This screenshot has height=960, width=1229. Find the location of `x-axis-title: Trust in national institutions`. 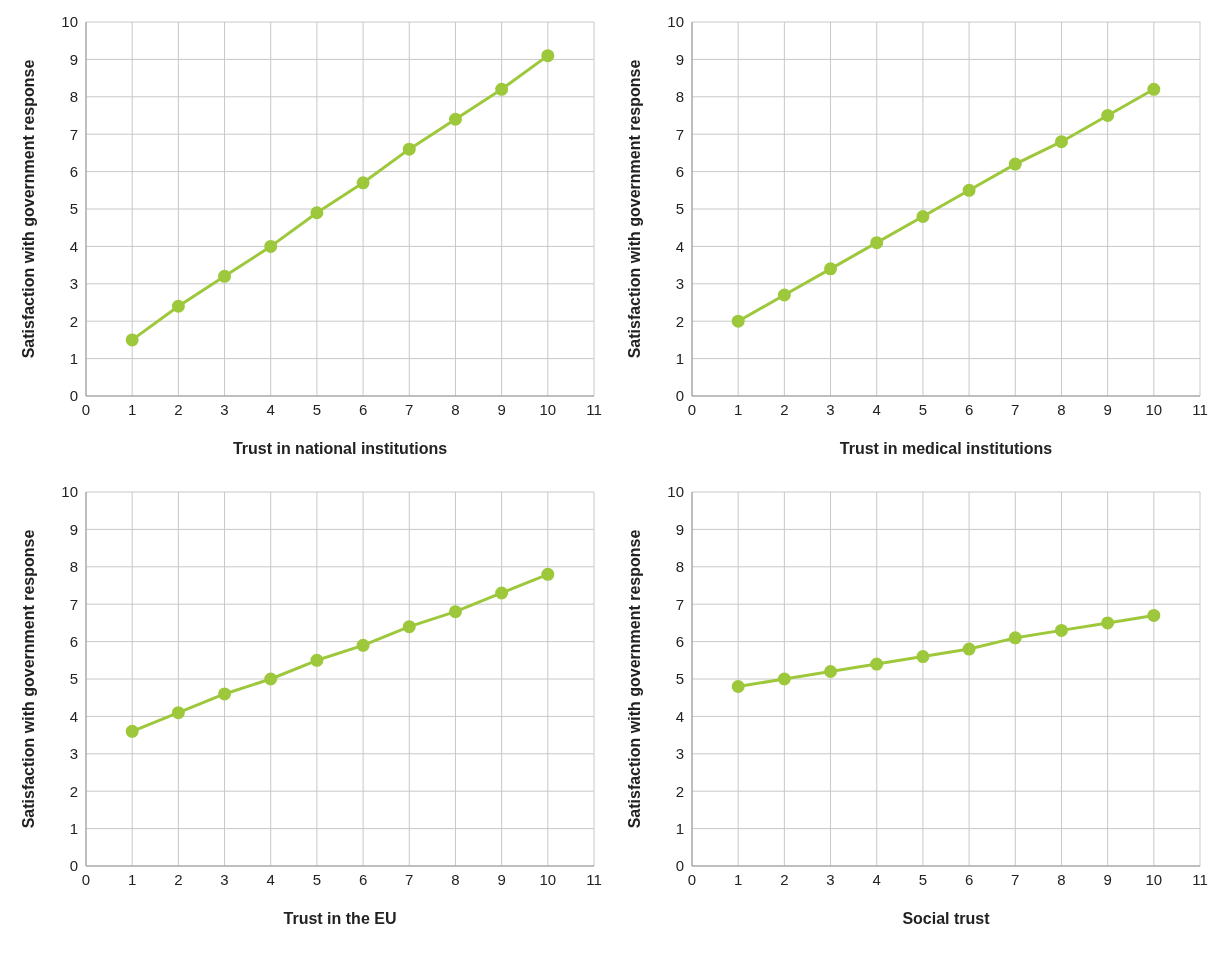

x-axis-title: Trust in national institutions is located at coordinates (340, 448).